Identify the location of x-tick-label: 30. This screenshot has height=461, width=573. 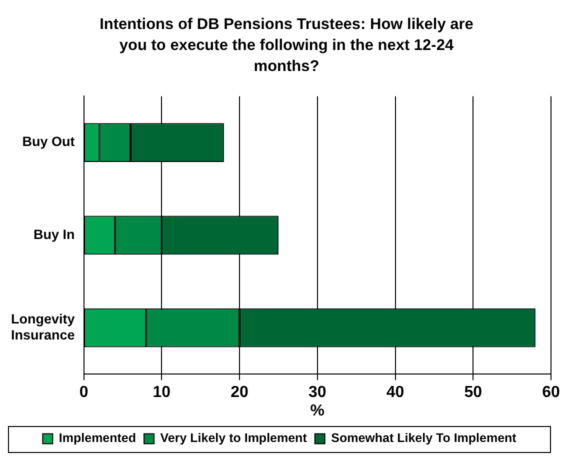
(317, 393).